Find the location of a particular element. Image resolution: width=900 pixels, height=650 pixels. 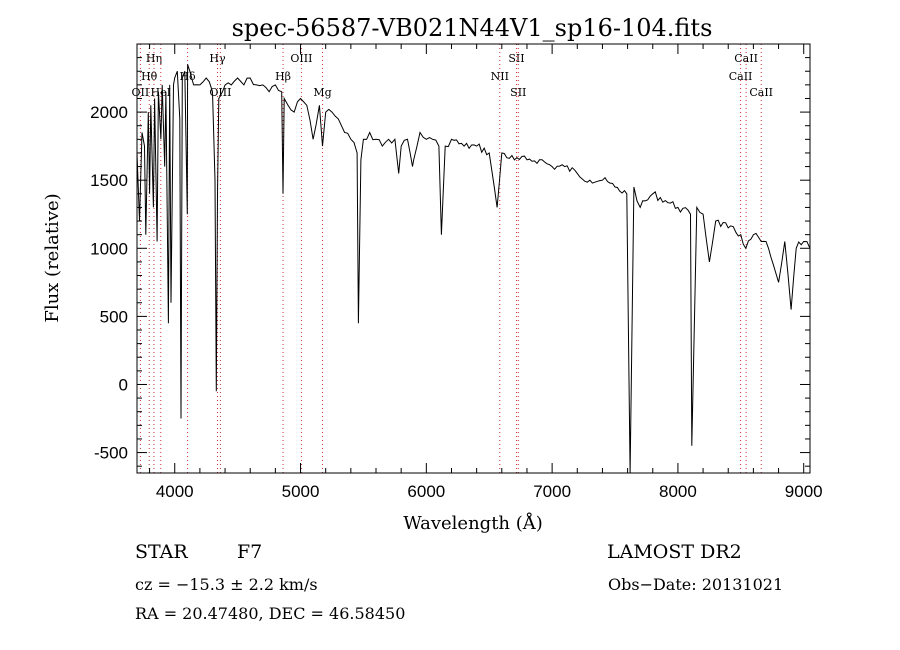

y-tick-label-5: 2000 is located at coordinates (109, 112).